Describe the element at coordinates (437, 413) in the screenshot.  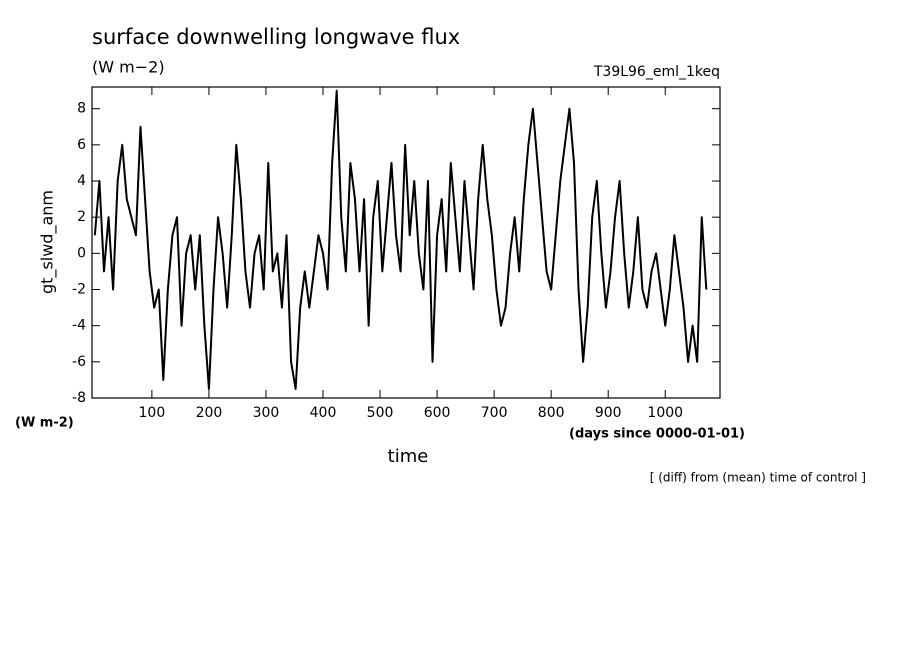
I see `x-tick-label: 600` at that location.